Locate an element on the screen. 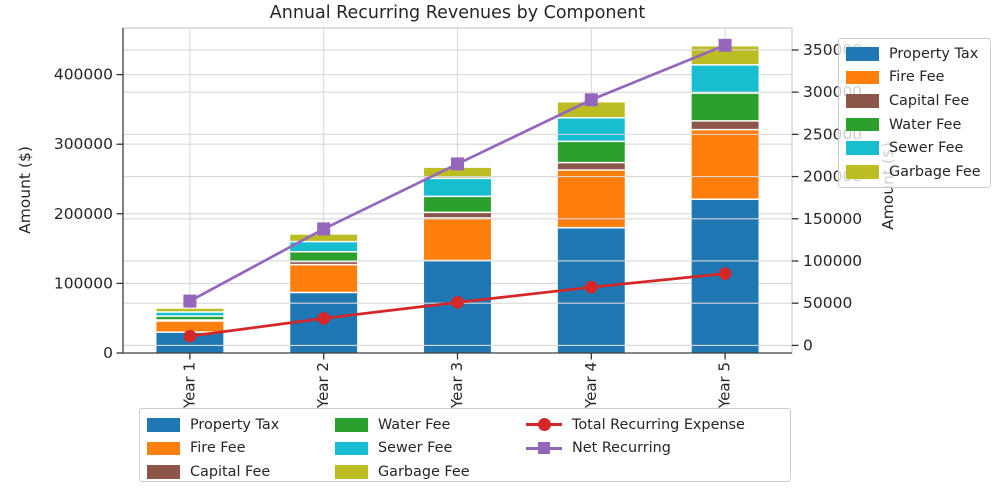 This screenshot has height=500, width=1000. left-tick-label: 200000 is located at coordinates (83, 214).